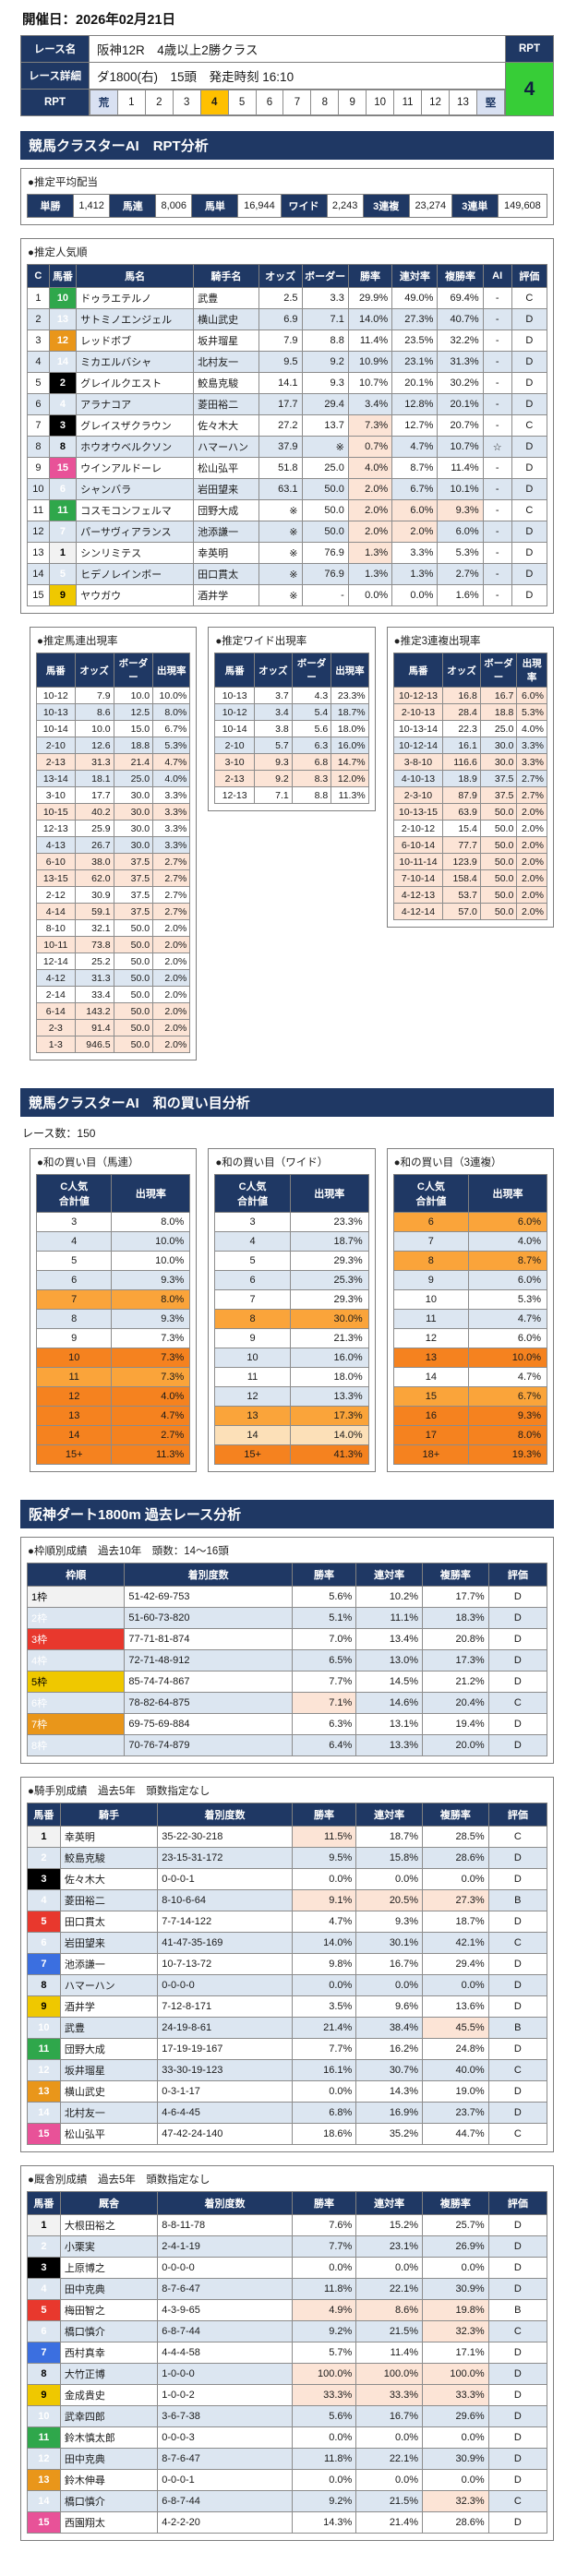 Image resolution: width=565 pixels, height=2576 pixels. What do you see at coordinates (63, 298) in the screenshot?
I see `horse-number-cell: 10` at bounding box center [63, 298].